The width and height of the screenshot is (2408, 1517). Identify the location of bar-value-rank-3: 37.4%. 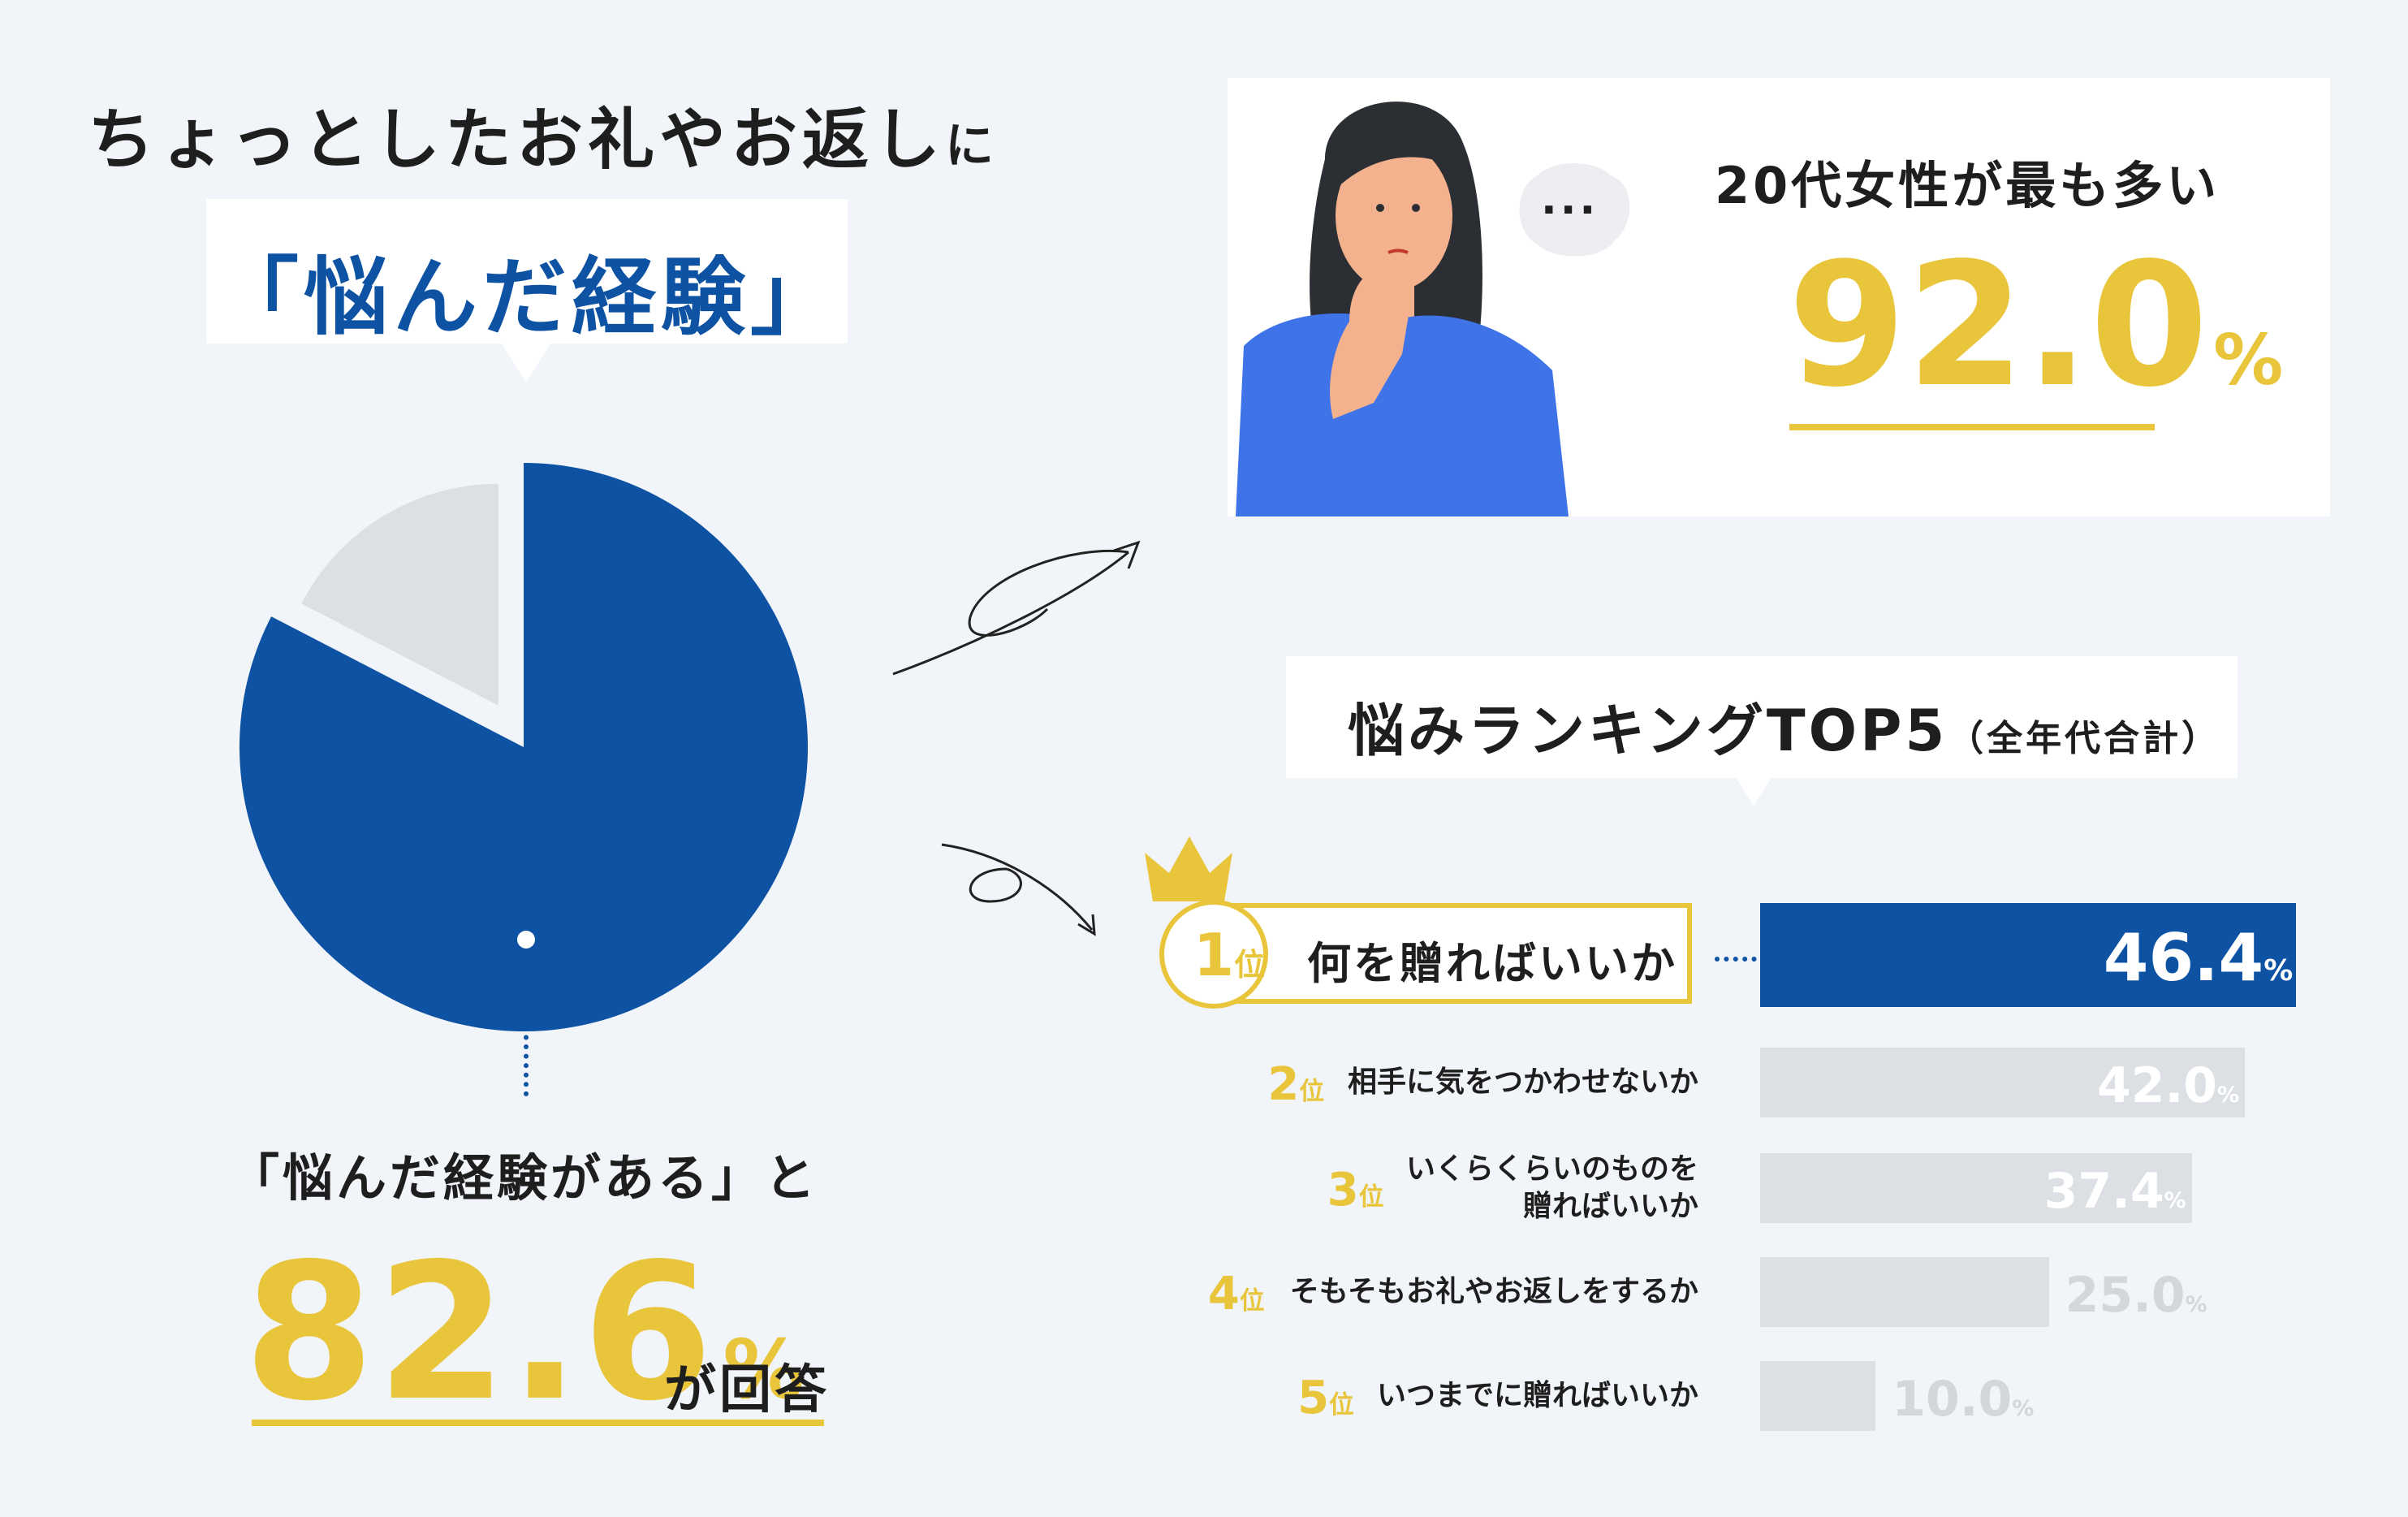
(2114, 1191).